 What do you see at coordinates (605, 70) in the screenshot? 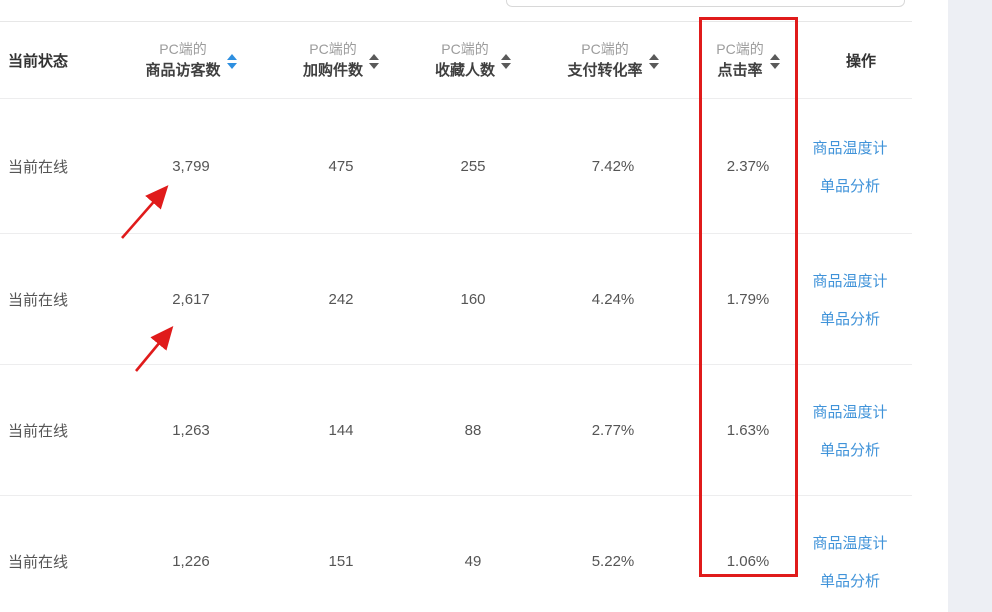
I see `column-header-label: 支付转化率` at bounding box center [605, 70].